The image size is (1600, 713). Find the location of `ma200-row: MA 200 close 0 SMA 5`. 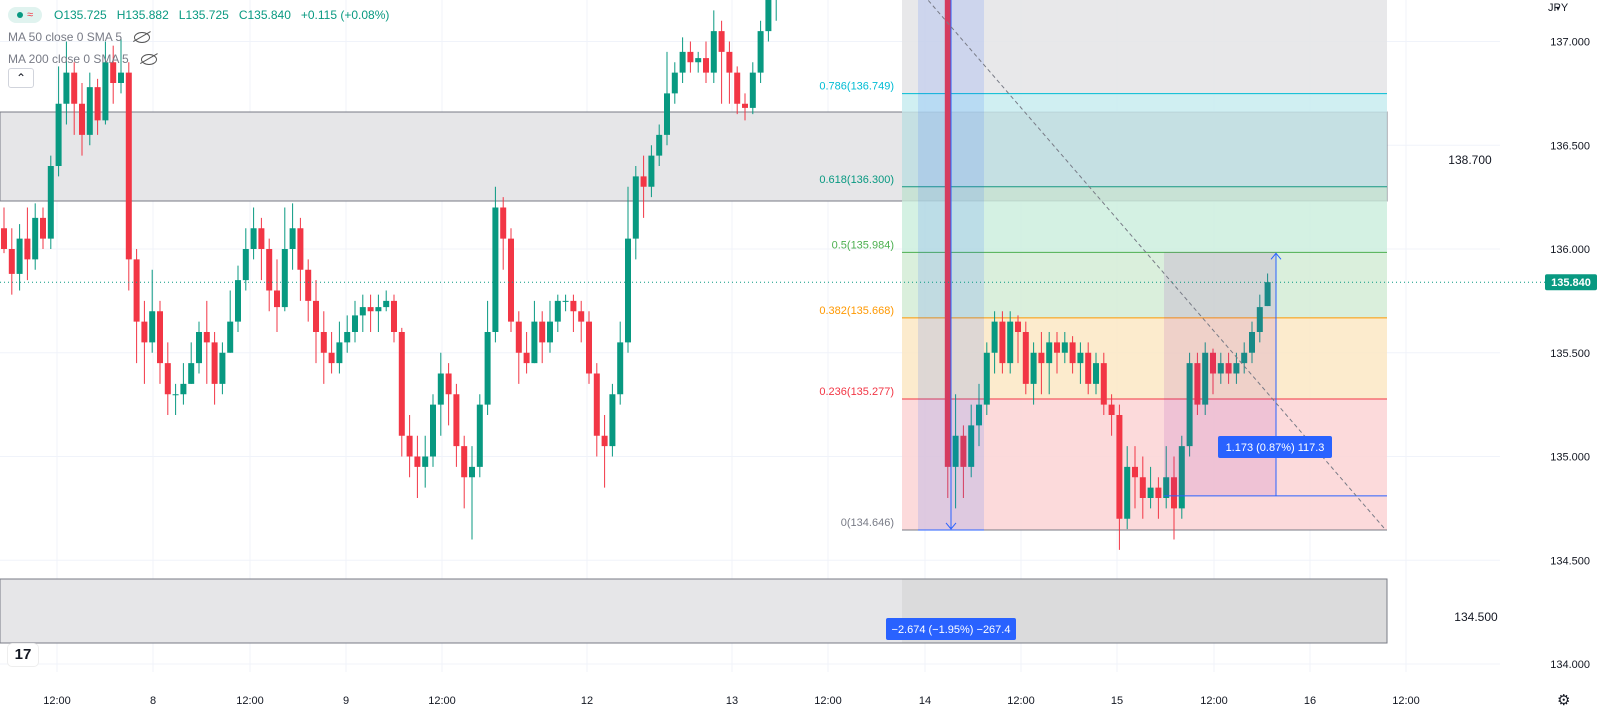

ma200-row: MA 200 close 0 SMA 5 is located at coordinates (201, 59).